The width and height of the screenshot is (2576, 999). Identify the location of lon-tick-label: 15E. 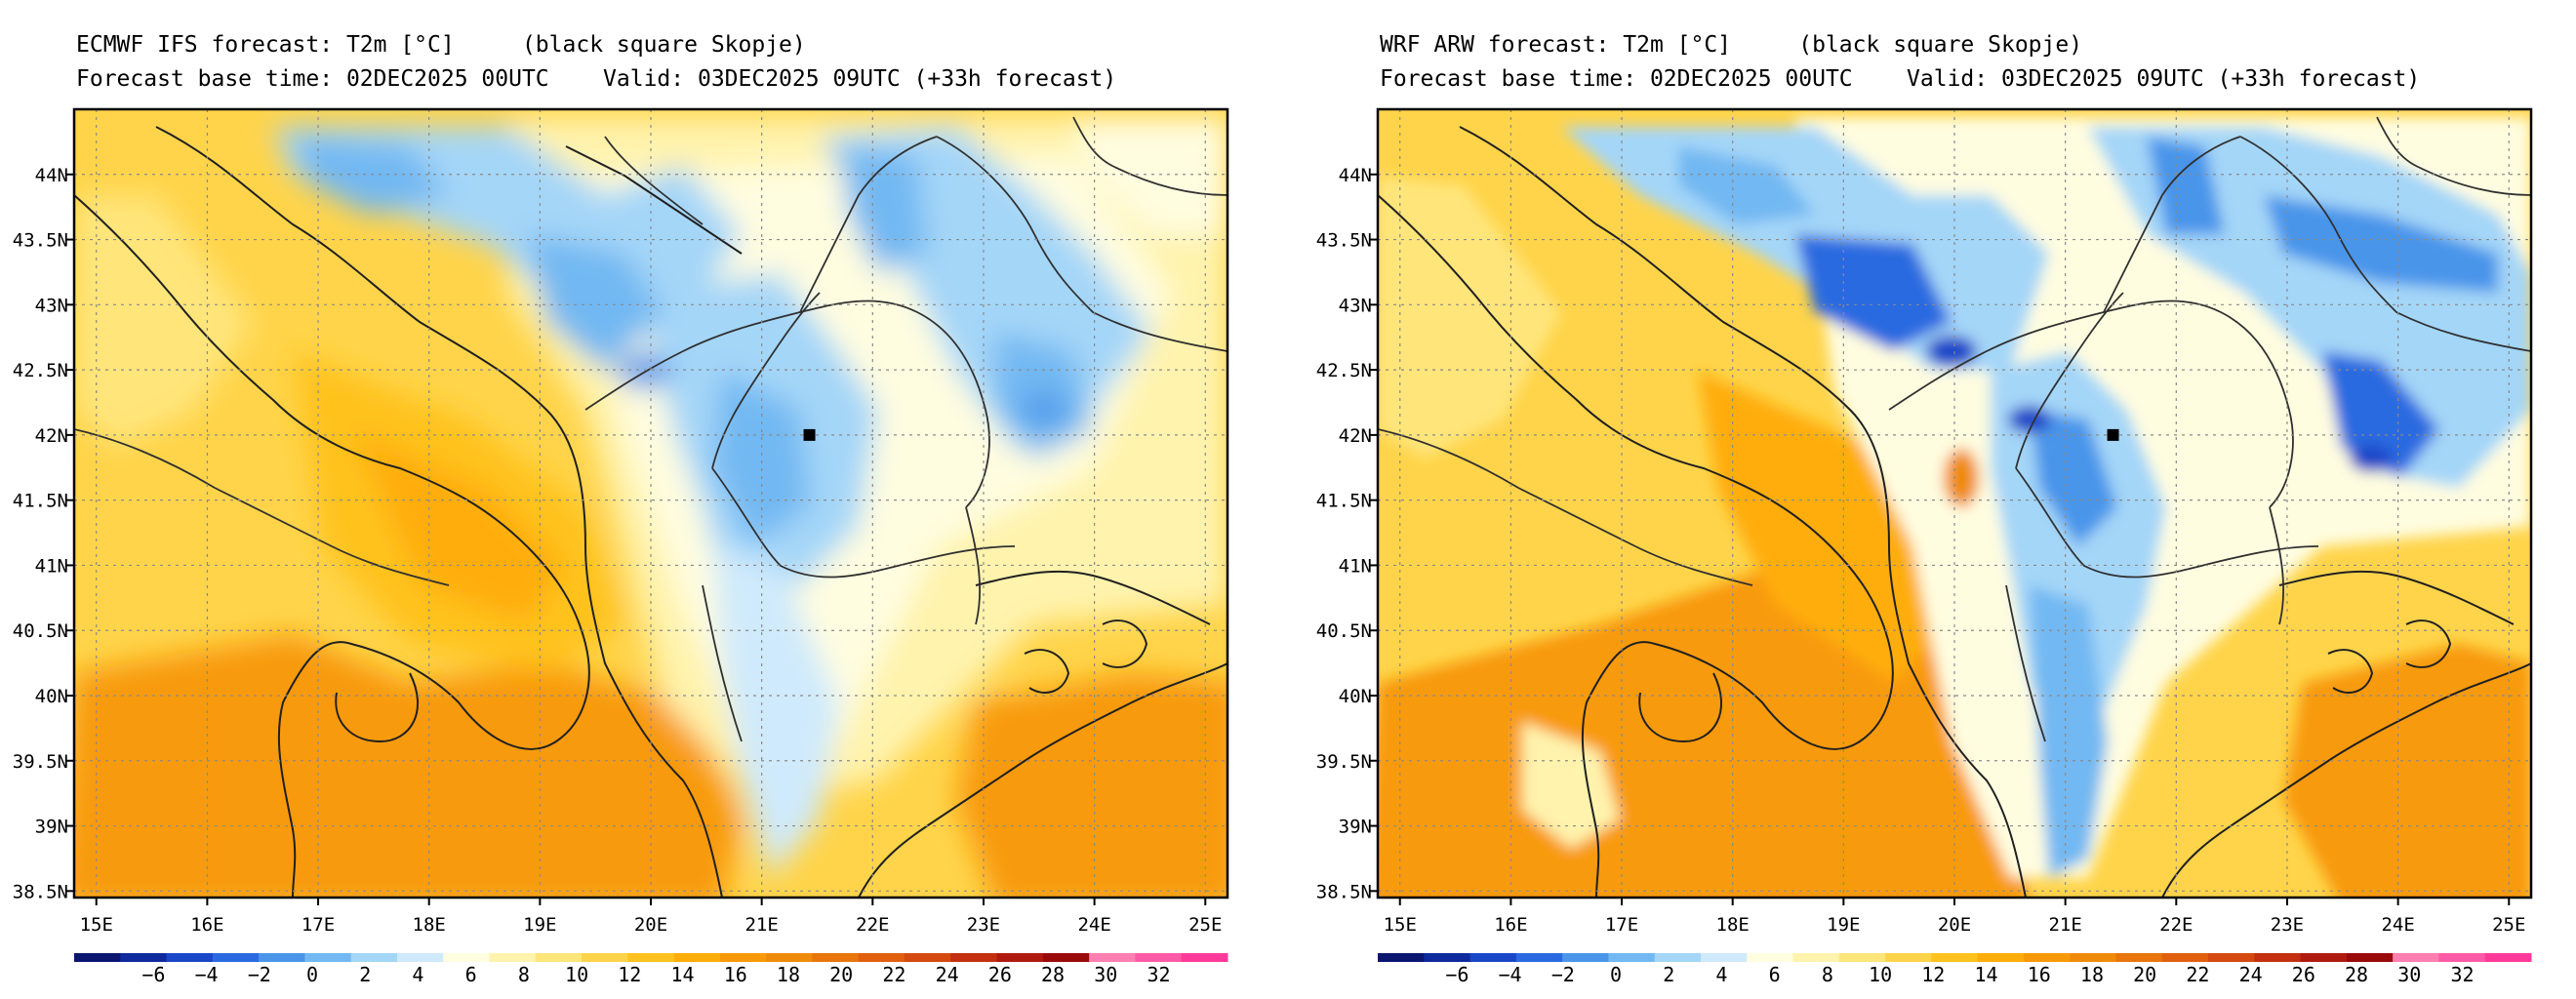
(96, 925).